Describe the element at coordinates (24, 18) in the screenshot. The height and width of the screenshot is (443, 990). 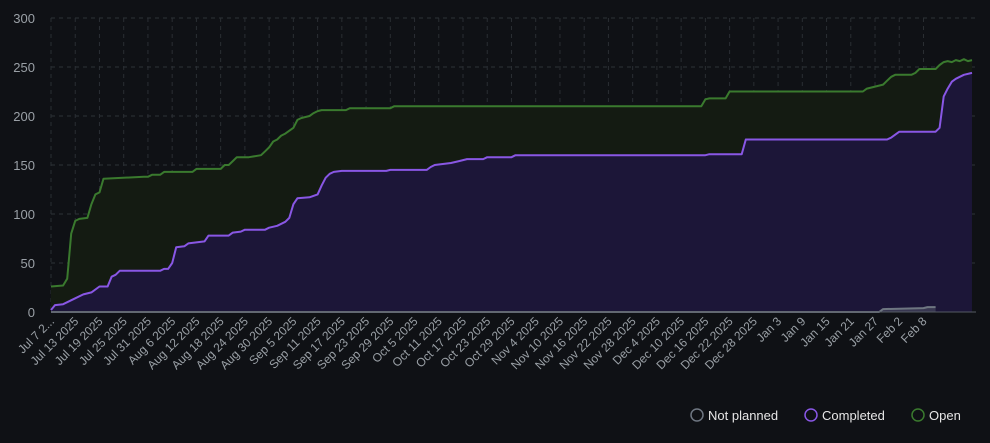
I see `y-tick-label: 300` at that location.